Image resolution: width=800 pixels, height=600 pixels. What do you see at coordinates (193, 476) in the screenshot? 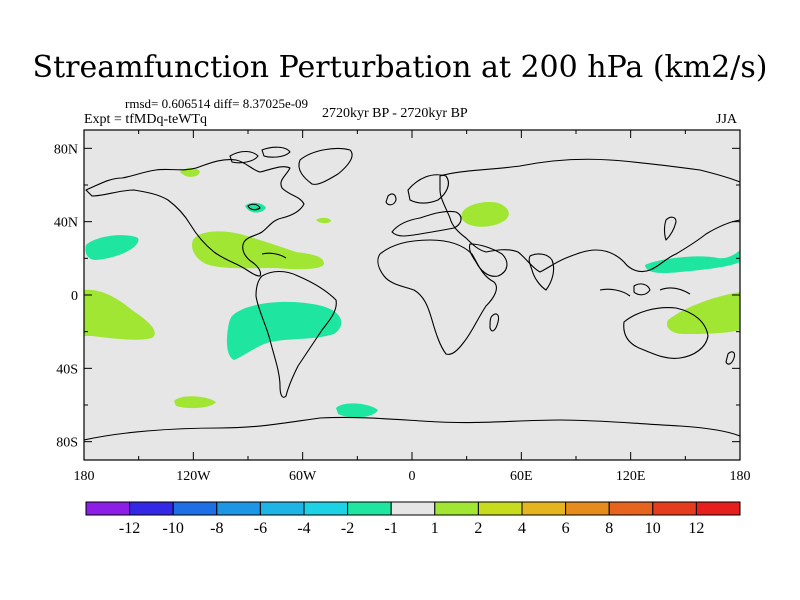
I see `lon-tick-label: 120W` at bounding box center [193, 476].